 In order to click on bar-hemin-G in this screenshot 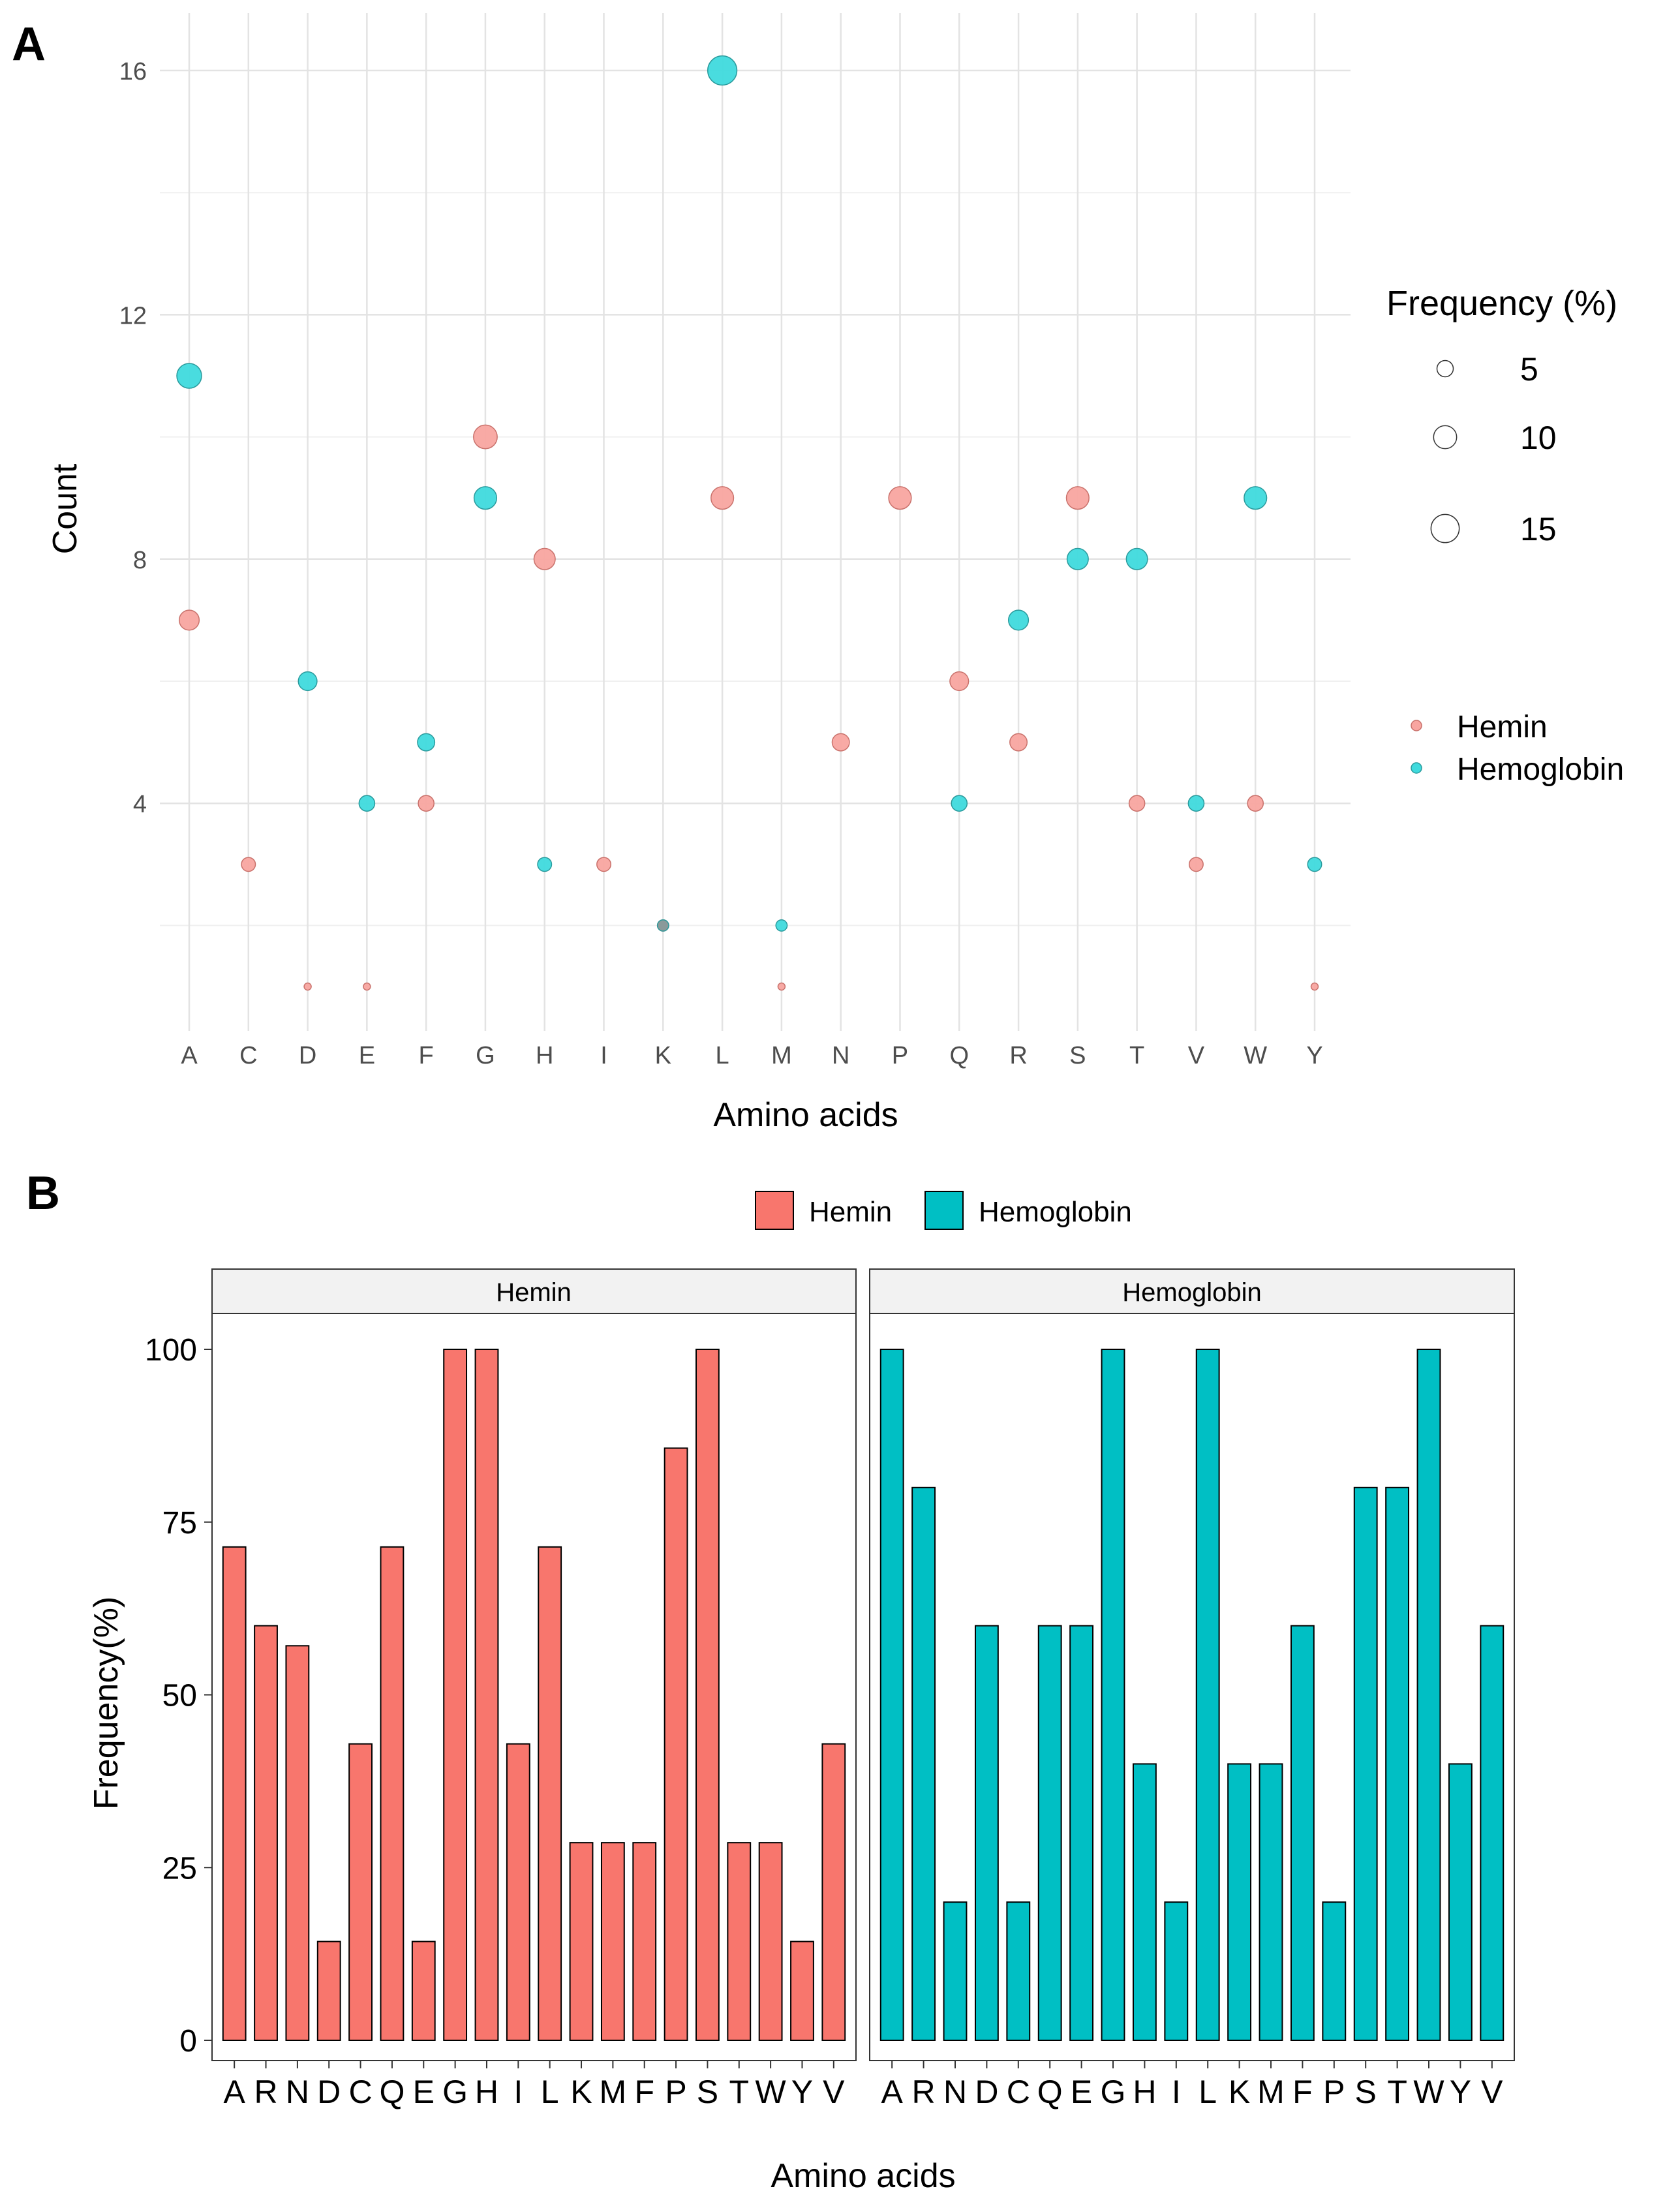, I will do `click(456, 1695)`.